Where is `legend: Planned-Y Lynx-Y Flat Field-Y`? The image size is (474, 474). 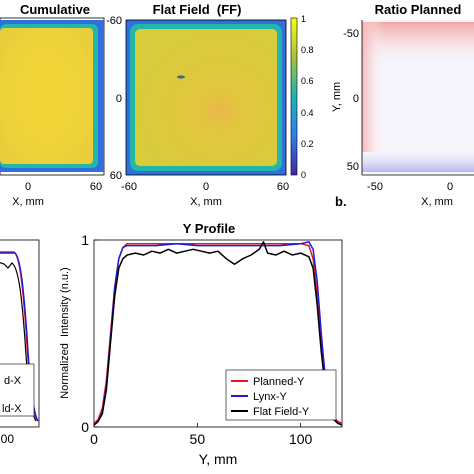
legend: Planned-Y Lynx-Y Flat Field-Y is located at coordinates (281, 395).